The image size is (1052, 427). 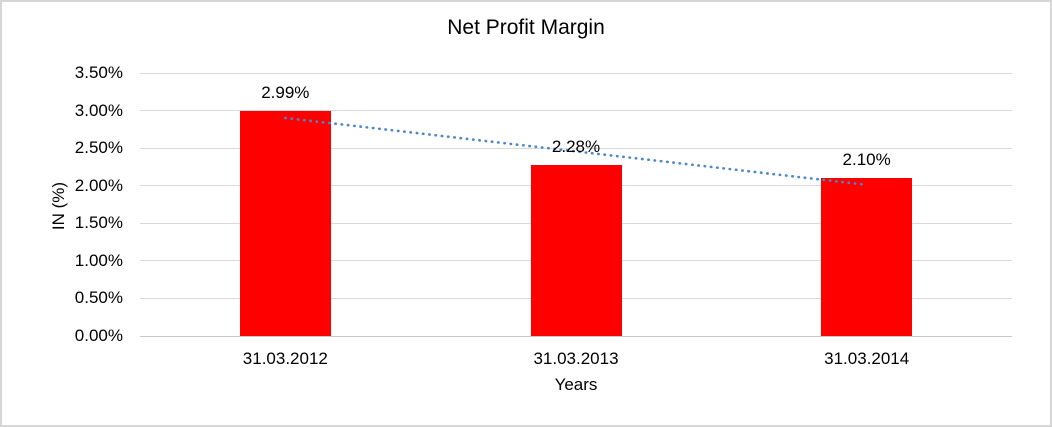 What do you see at coordinates (866, 160) in the screenshot?
I see `data-label: 2.10%` at bounding box center [866, 160].